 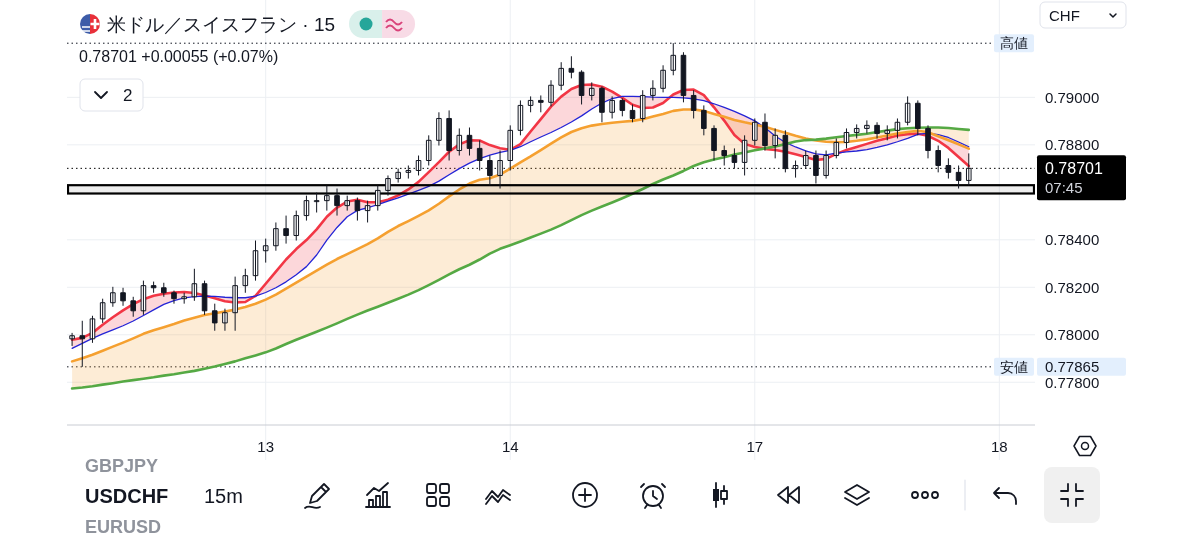 I want to click on x-tick-label: 18, so click(x=999, y=446).